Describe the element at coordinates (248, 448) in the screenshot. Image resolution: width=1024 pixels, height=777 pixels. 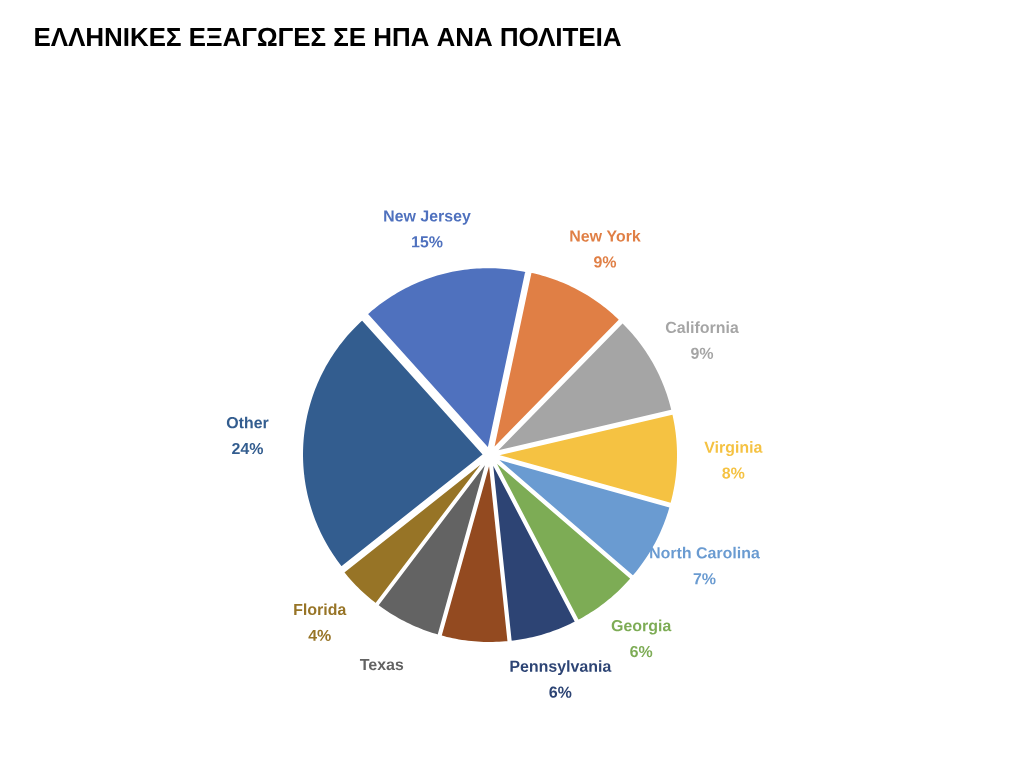
I see `data-label: 24%` at that location.